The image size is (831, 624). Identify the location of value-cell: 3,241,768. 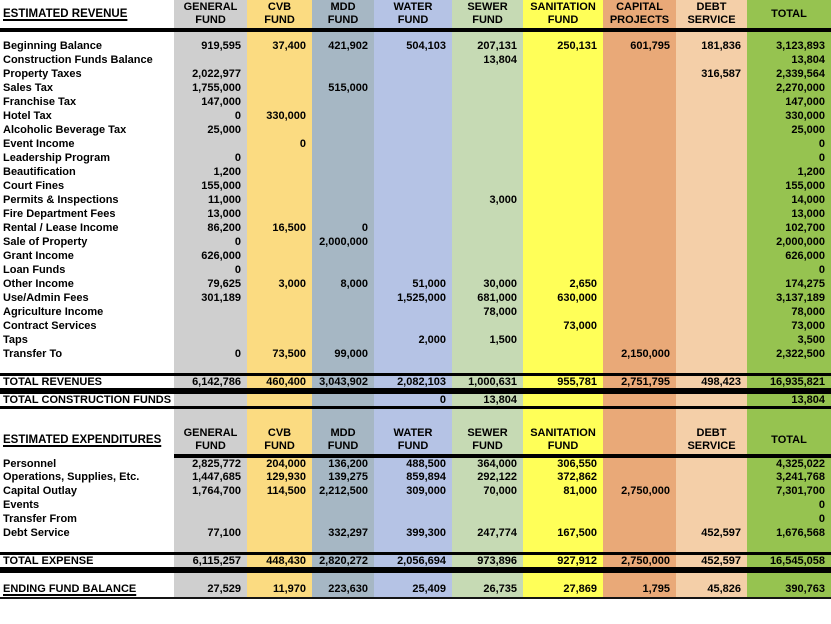
(789, 477).